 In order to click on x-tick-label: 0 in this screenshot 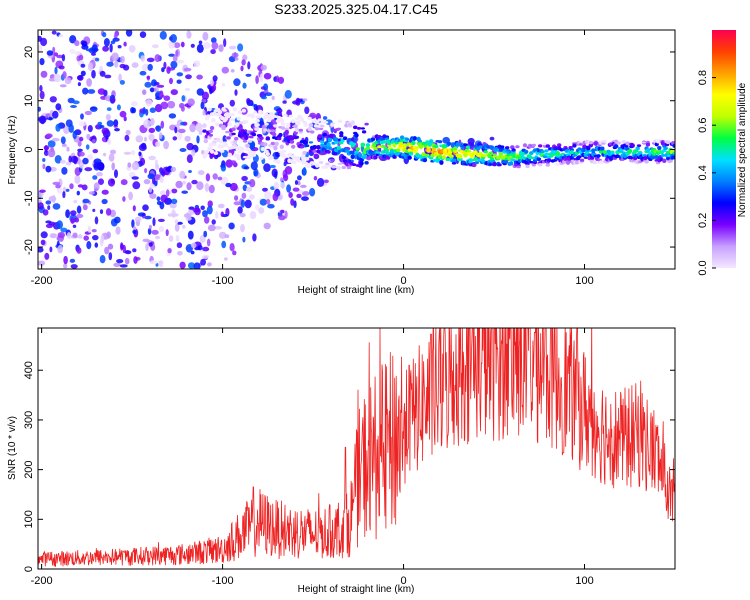, I will do `click(403, 581)`.